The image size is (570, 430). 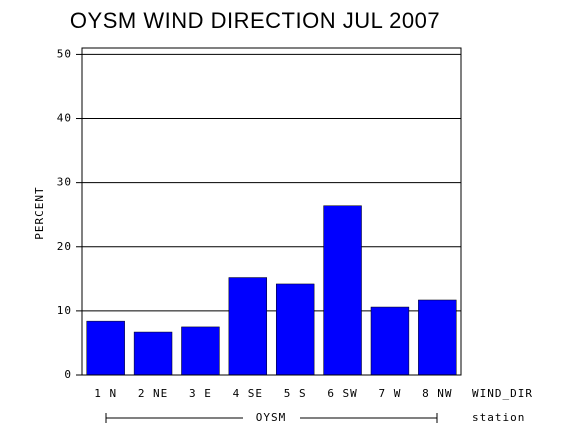 I want to click on x-tick-label: 2 NE, so click(x=153, y=393).